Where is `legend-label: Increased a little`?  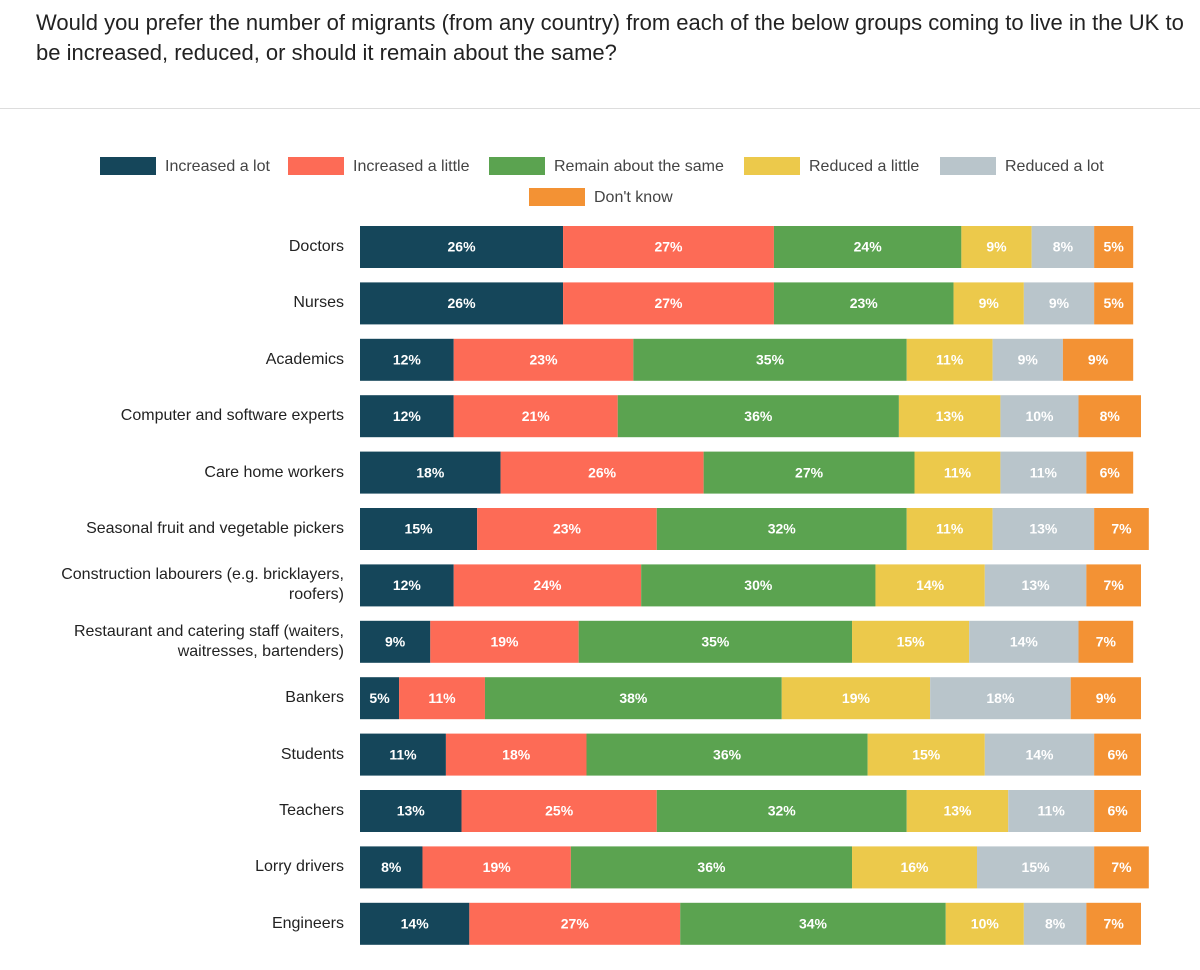
legend-label: Increased a little is located at coordinates (411, 166).